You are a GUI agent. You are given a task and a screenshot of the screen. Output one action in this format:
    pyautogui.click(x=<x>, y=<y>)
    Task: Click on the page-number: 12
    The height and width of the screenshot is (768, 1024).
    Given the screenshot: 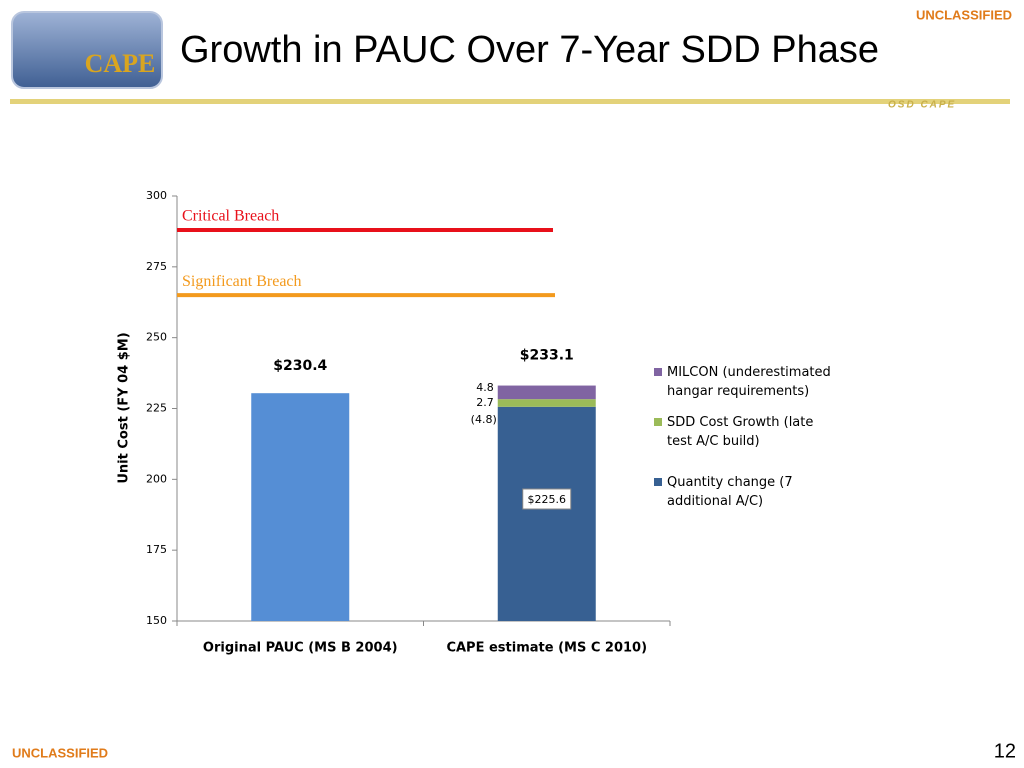 What is the action you would take?
    pyautogui.click(x=1005, y=751)
    